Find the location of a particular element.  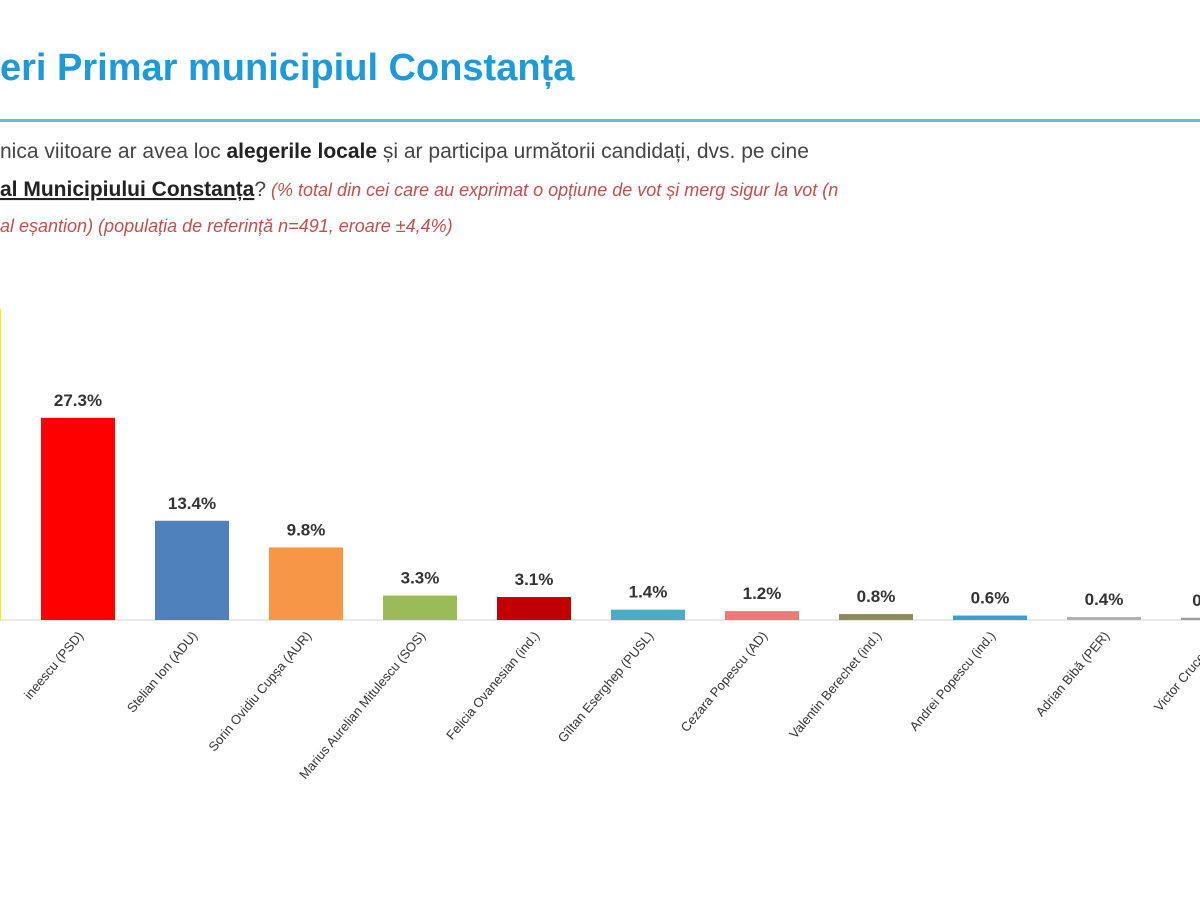

question-bold: alegerile locale is located at coordinates (301, 151).